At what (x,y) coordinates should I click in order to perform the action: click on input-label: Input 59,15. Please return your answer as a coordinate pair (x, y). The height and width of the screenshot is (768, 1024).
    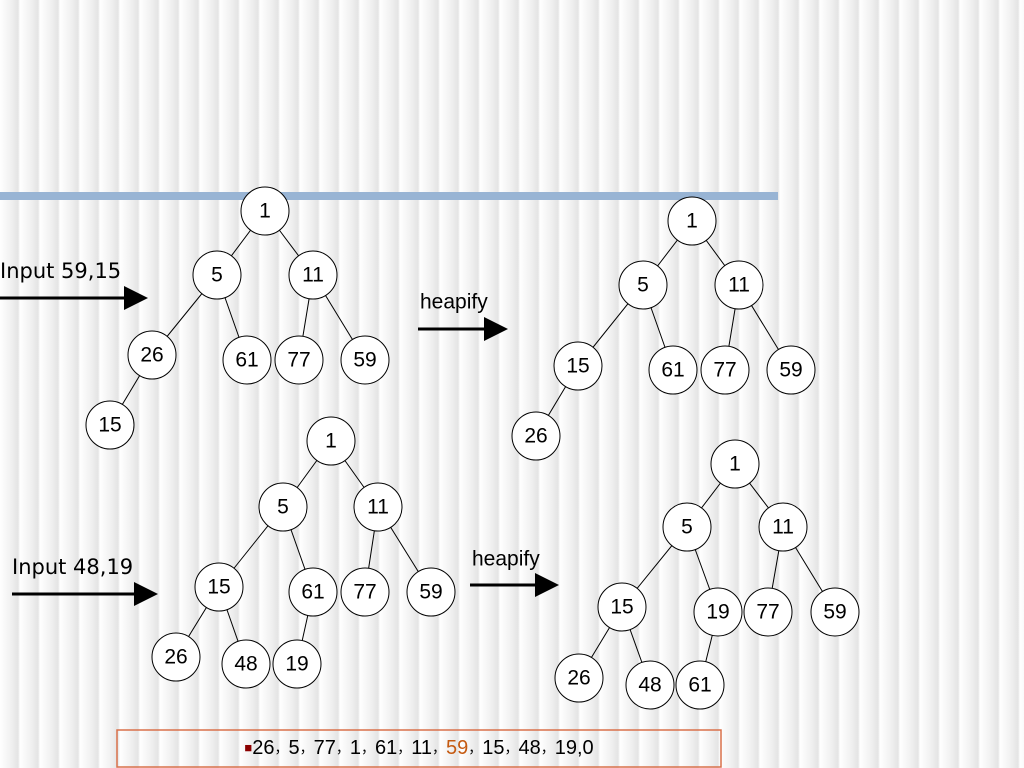
    Looking at the image, I should click on (60, 271).